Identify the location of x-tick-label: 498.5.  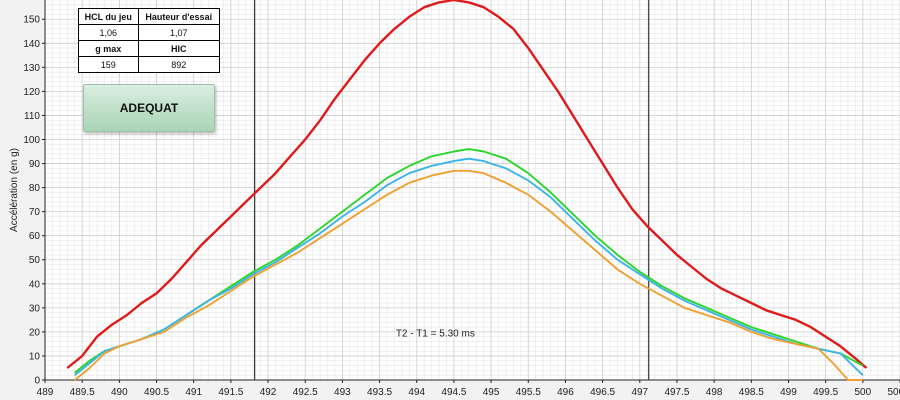
(751, 392).